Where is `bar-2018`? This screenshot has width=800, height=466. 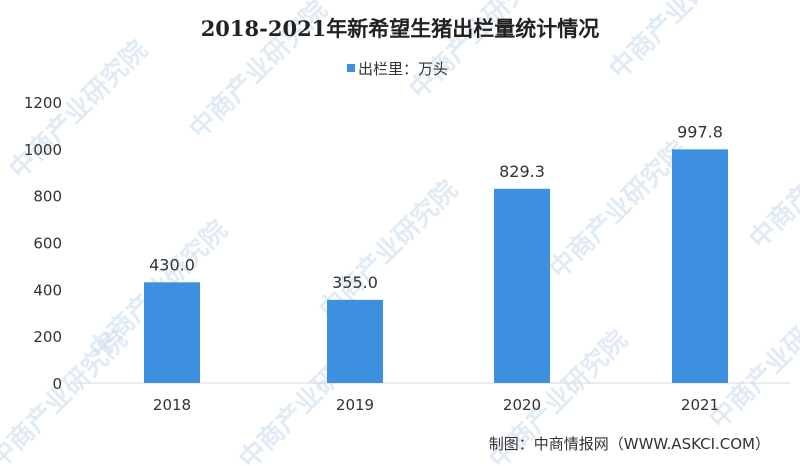 bar-2018 is located at coordinates (172, 332).